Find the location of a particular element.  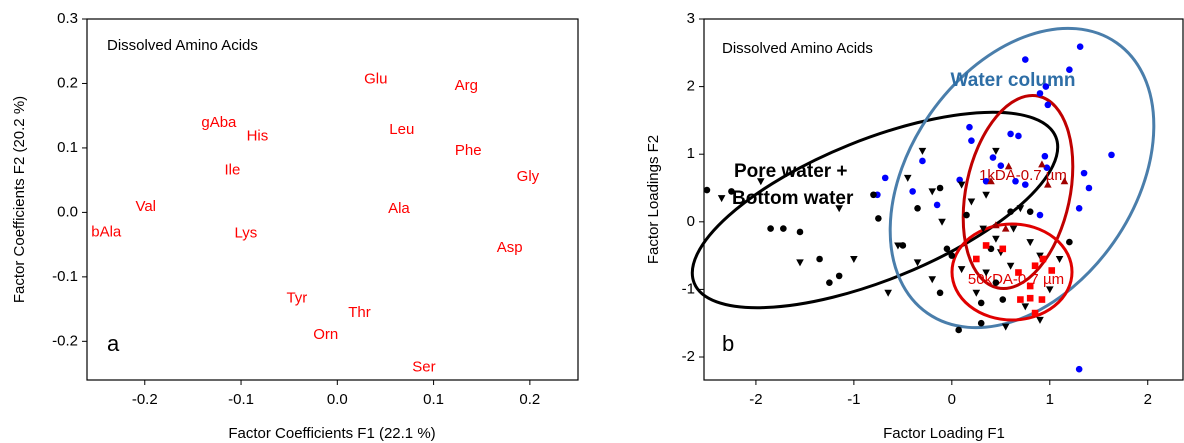

y-tick-label: 0.1 is located at coordinates (67, 147).